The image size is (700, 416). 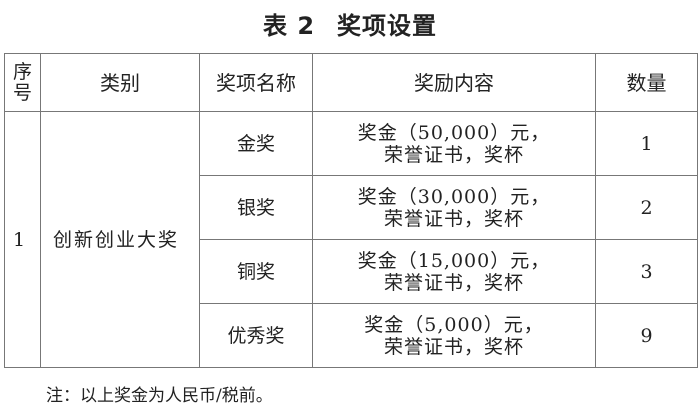 What do you see at coordinates (22, 239) in the screenshot?
I see `seq-cell: 1` at bounding box center [22, 239].